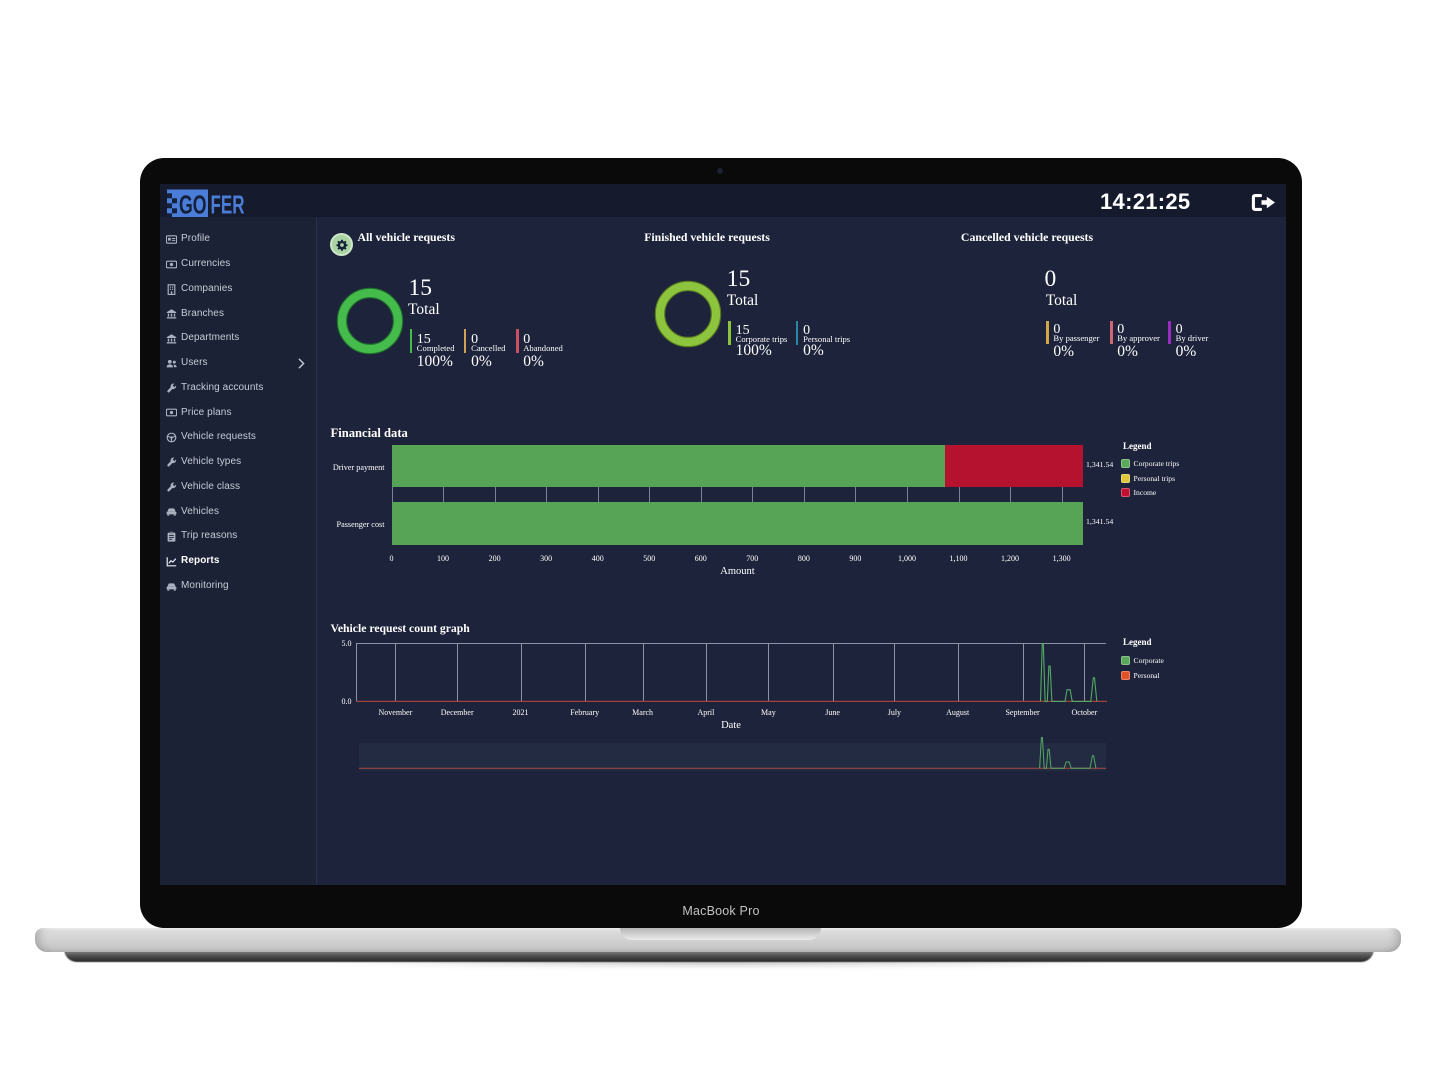  What do you see at coordinates (228, 203) in the screenshot?
I see `svg-text: FER` at bounding box center [228, 203].